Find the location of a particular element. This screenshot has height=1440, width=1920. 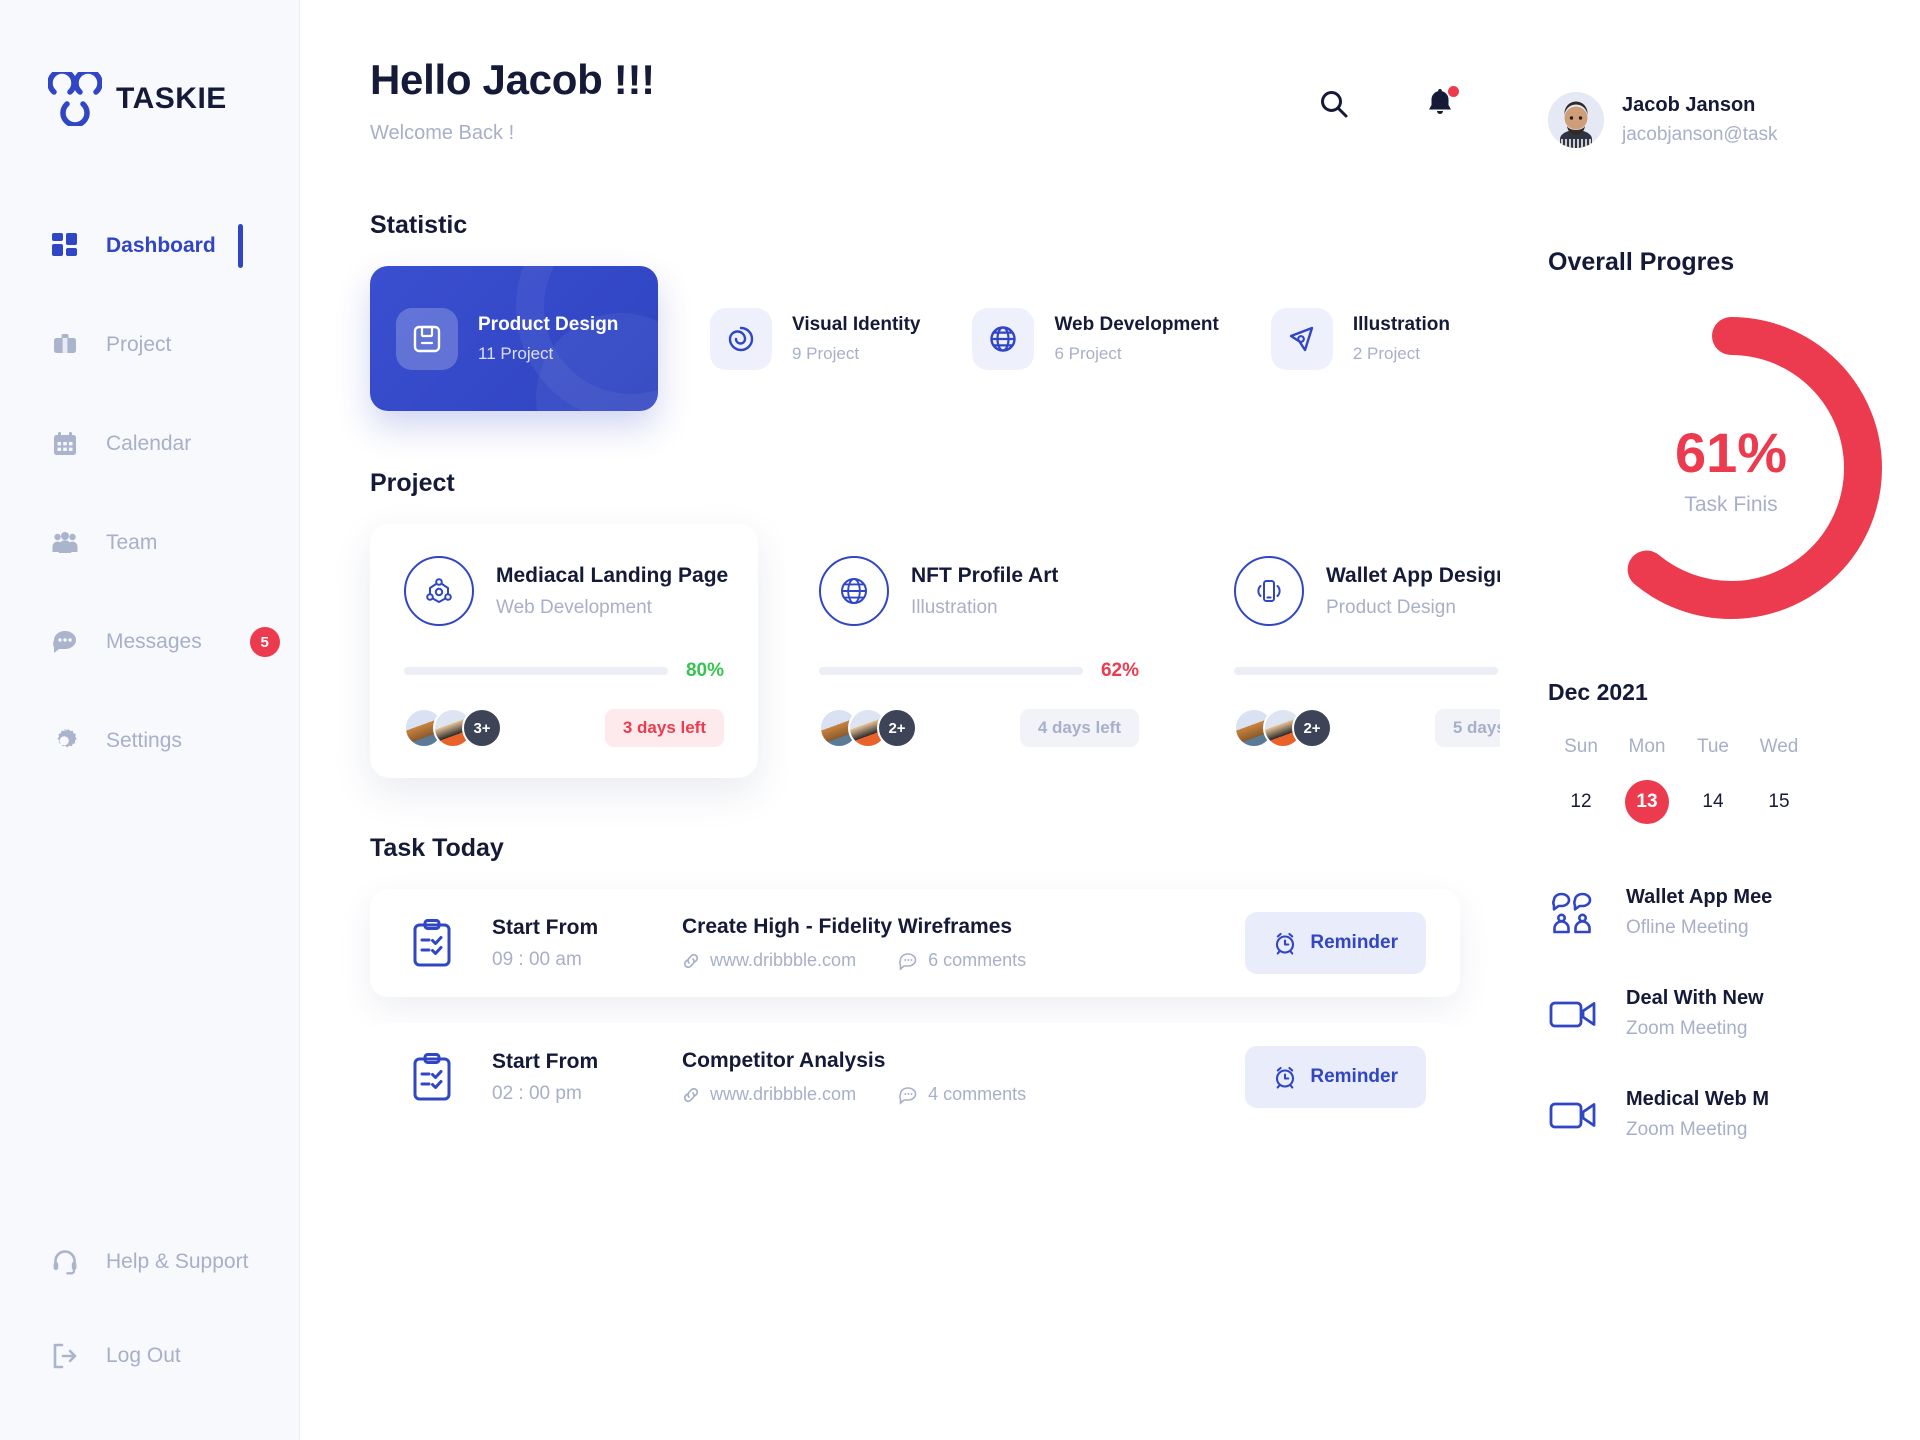

project-card: NFT Profile Art Illustration 62% is located at coordinates (979, 651).